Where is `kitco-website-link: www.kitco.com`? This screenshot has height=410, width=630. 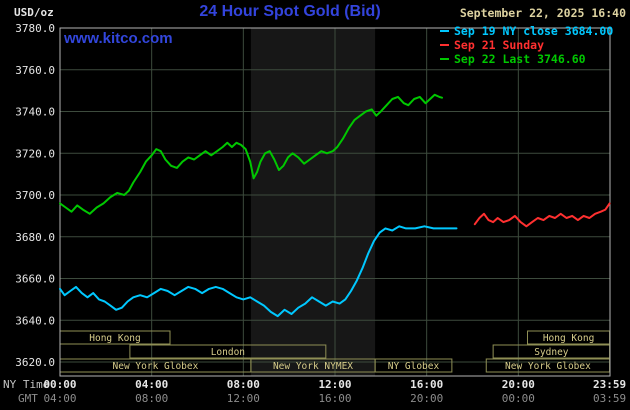 kitco-website-link: www.kitco.com is located at coordinates (118, 38).